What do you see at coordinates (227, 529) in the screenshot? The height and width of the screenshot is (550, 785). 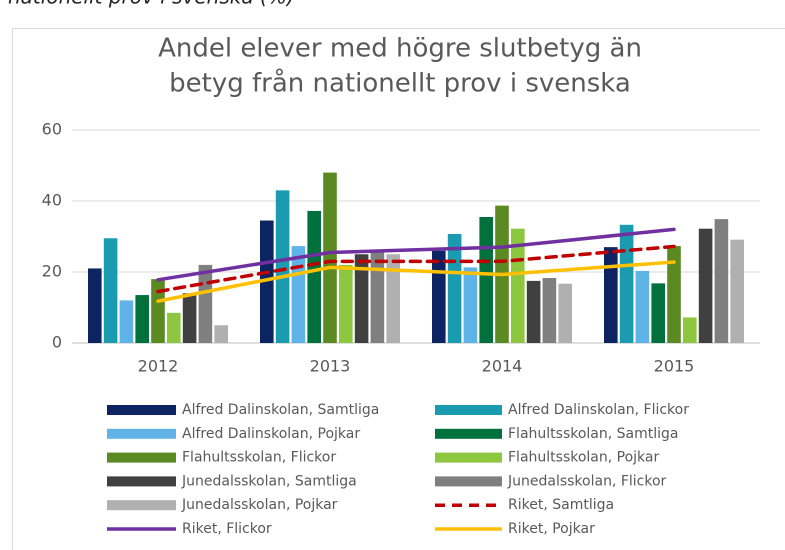 I see `legend-label: Riket, Flickor` at bounding box center [227, 529].